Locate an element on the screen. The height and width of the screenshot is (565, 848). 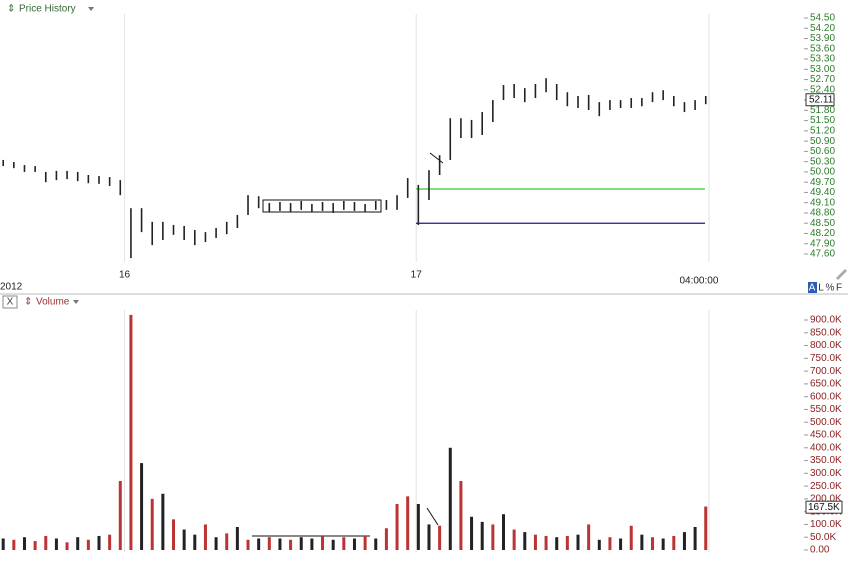
y-tick-label: 50.90 is located at coordinates (822, 141).